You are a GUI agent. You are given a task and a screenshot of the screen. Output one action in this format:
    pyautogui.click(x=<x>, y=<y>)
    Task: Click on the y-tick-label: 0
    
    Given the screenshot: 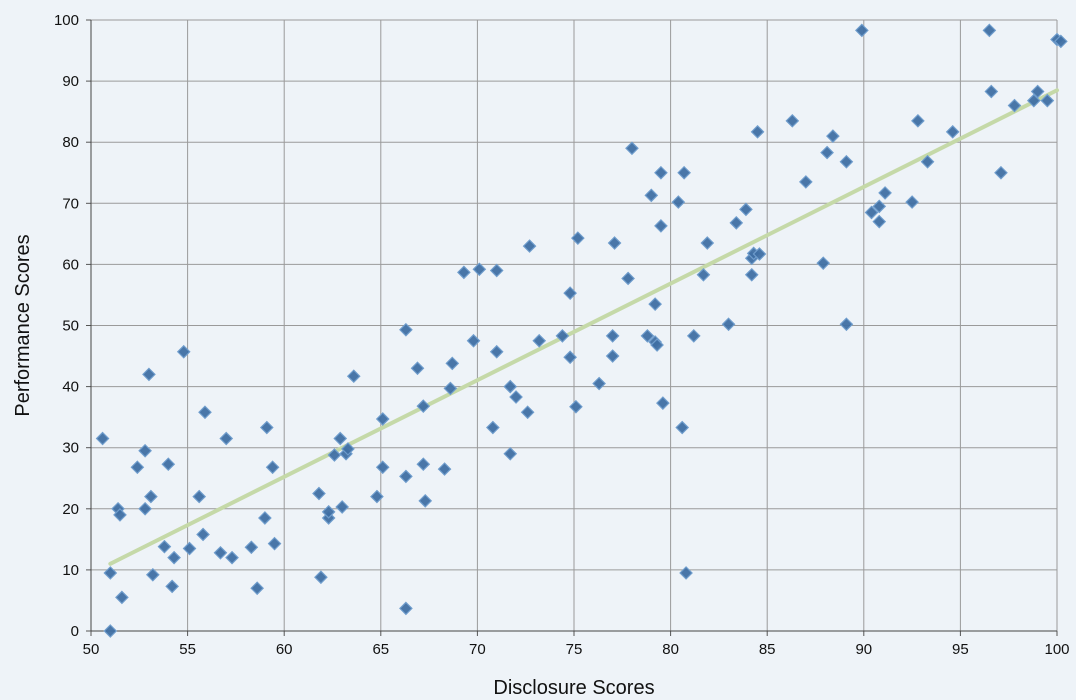 What is the action you would take?
    pyautogui.click(x=75, y=631)
    